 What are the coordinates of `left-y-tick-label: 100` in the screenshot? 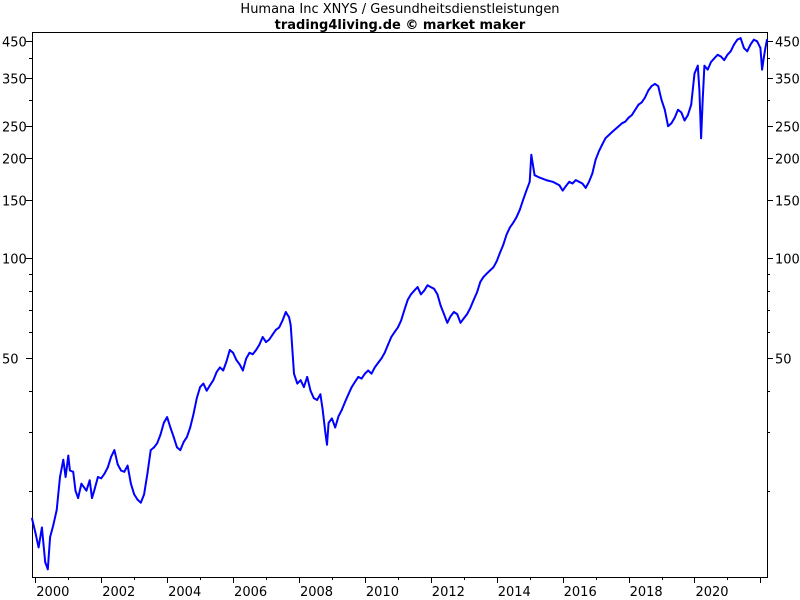 It's located at (14, 260).